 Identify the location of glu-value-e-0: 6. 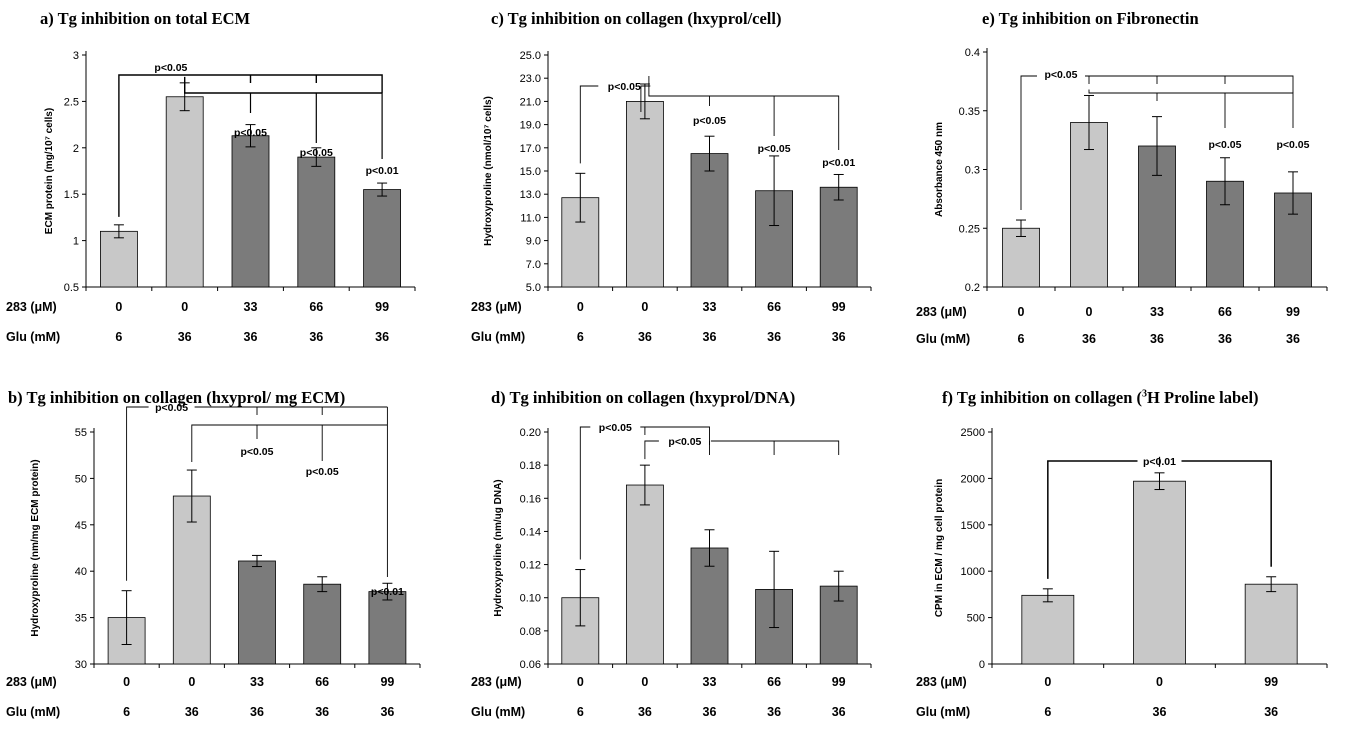
(1021, 339).